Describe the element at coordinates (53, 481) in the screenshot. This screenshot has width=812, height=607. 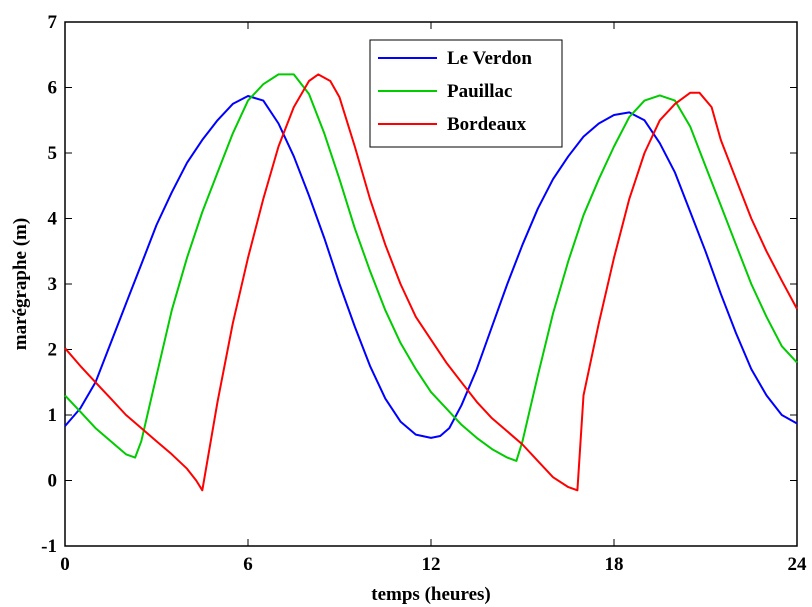
I see `y-tick-label: 0` at that location.